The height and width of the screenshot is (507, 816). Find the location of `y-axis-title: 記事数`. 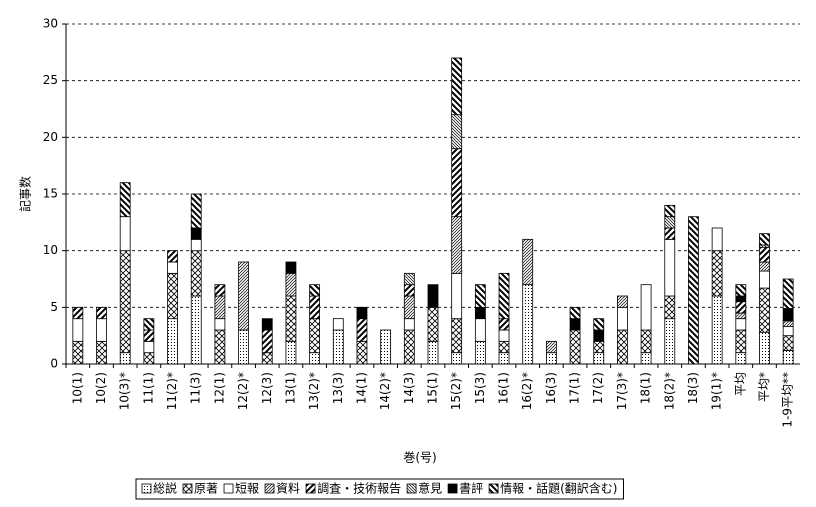

y-axis-title: 記事数 is located at coordinates (25, 194).